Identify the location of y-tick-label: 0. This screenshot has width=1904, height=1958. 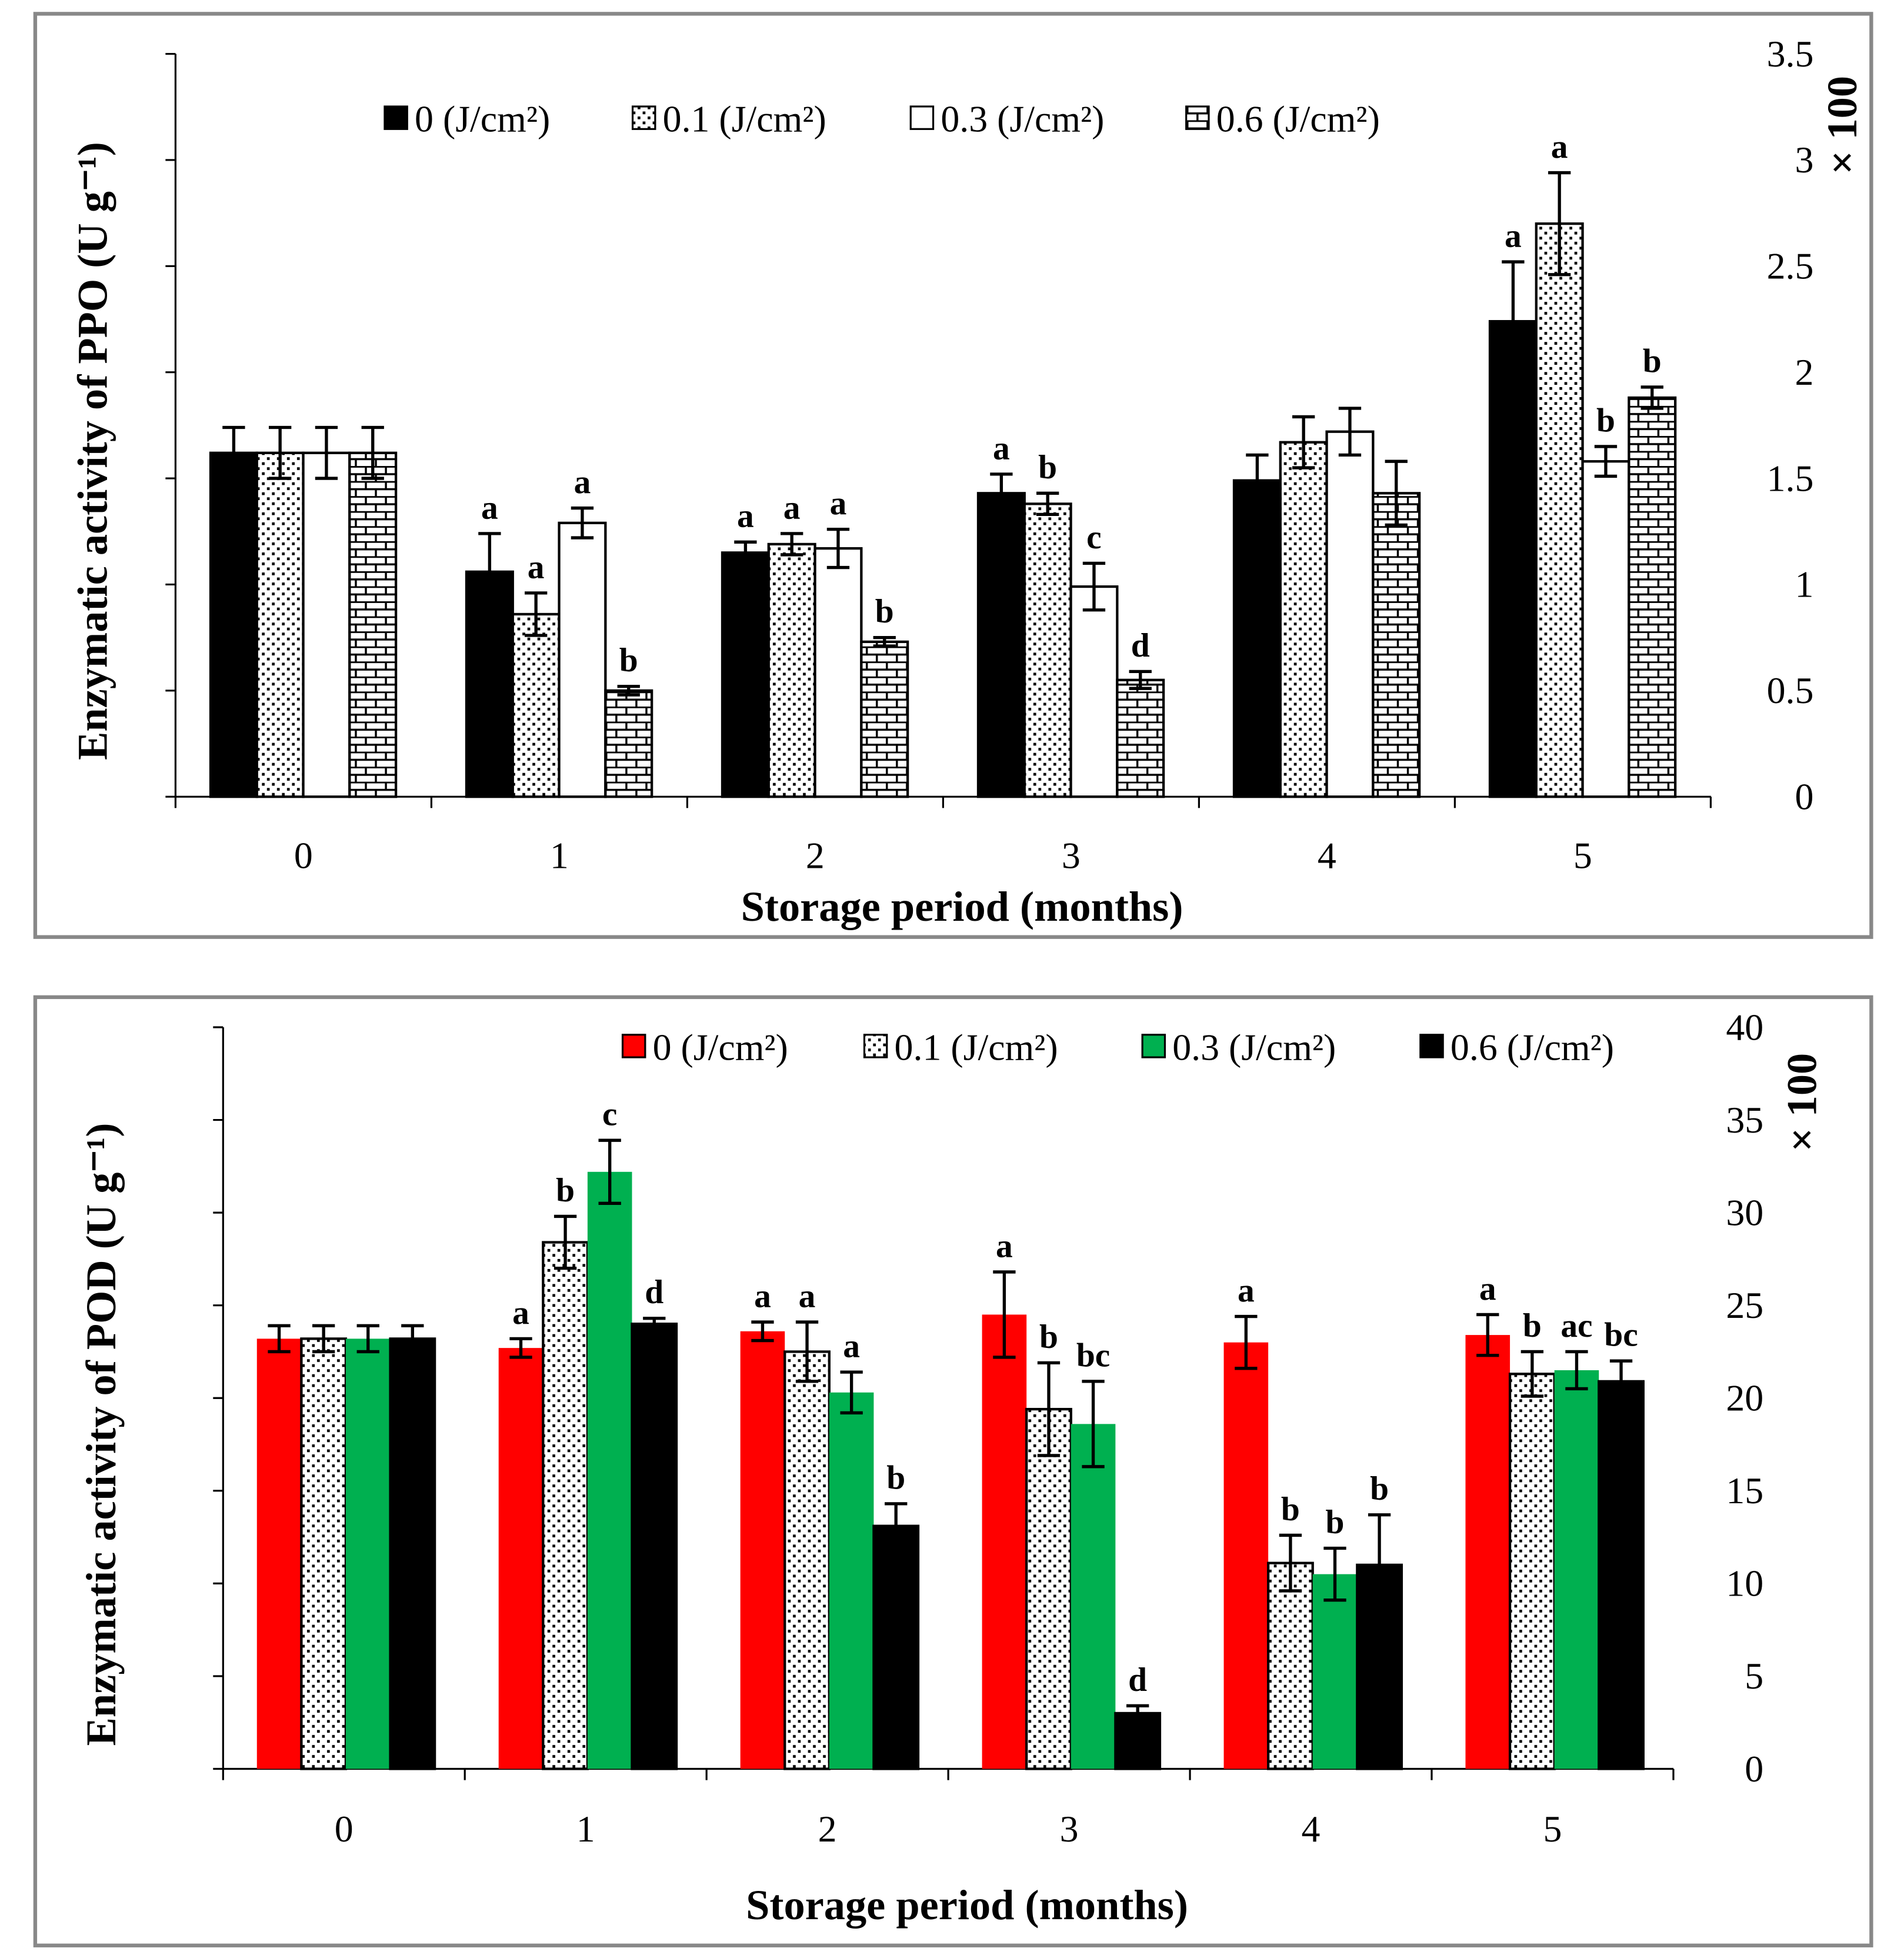
(1804, 796).